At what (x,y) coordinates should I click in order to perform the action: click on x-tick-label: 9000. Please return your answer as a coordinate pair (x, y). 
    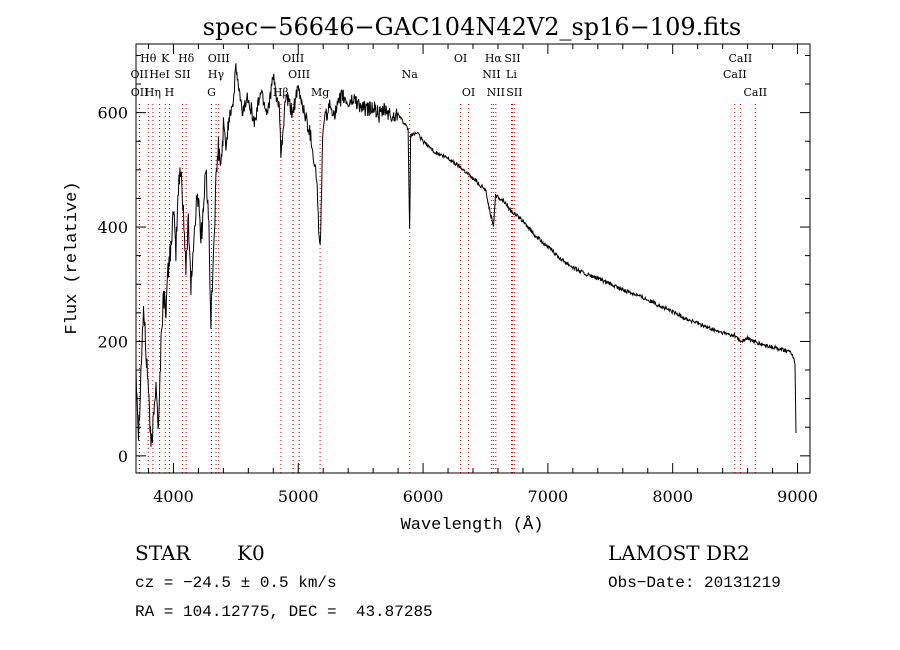
    Looking at the image, I should click on (797, 496).